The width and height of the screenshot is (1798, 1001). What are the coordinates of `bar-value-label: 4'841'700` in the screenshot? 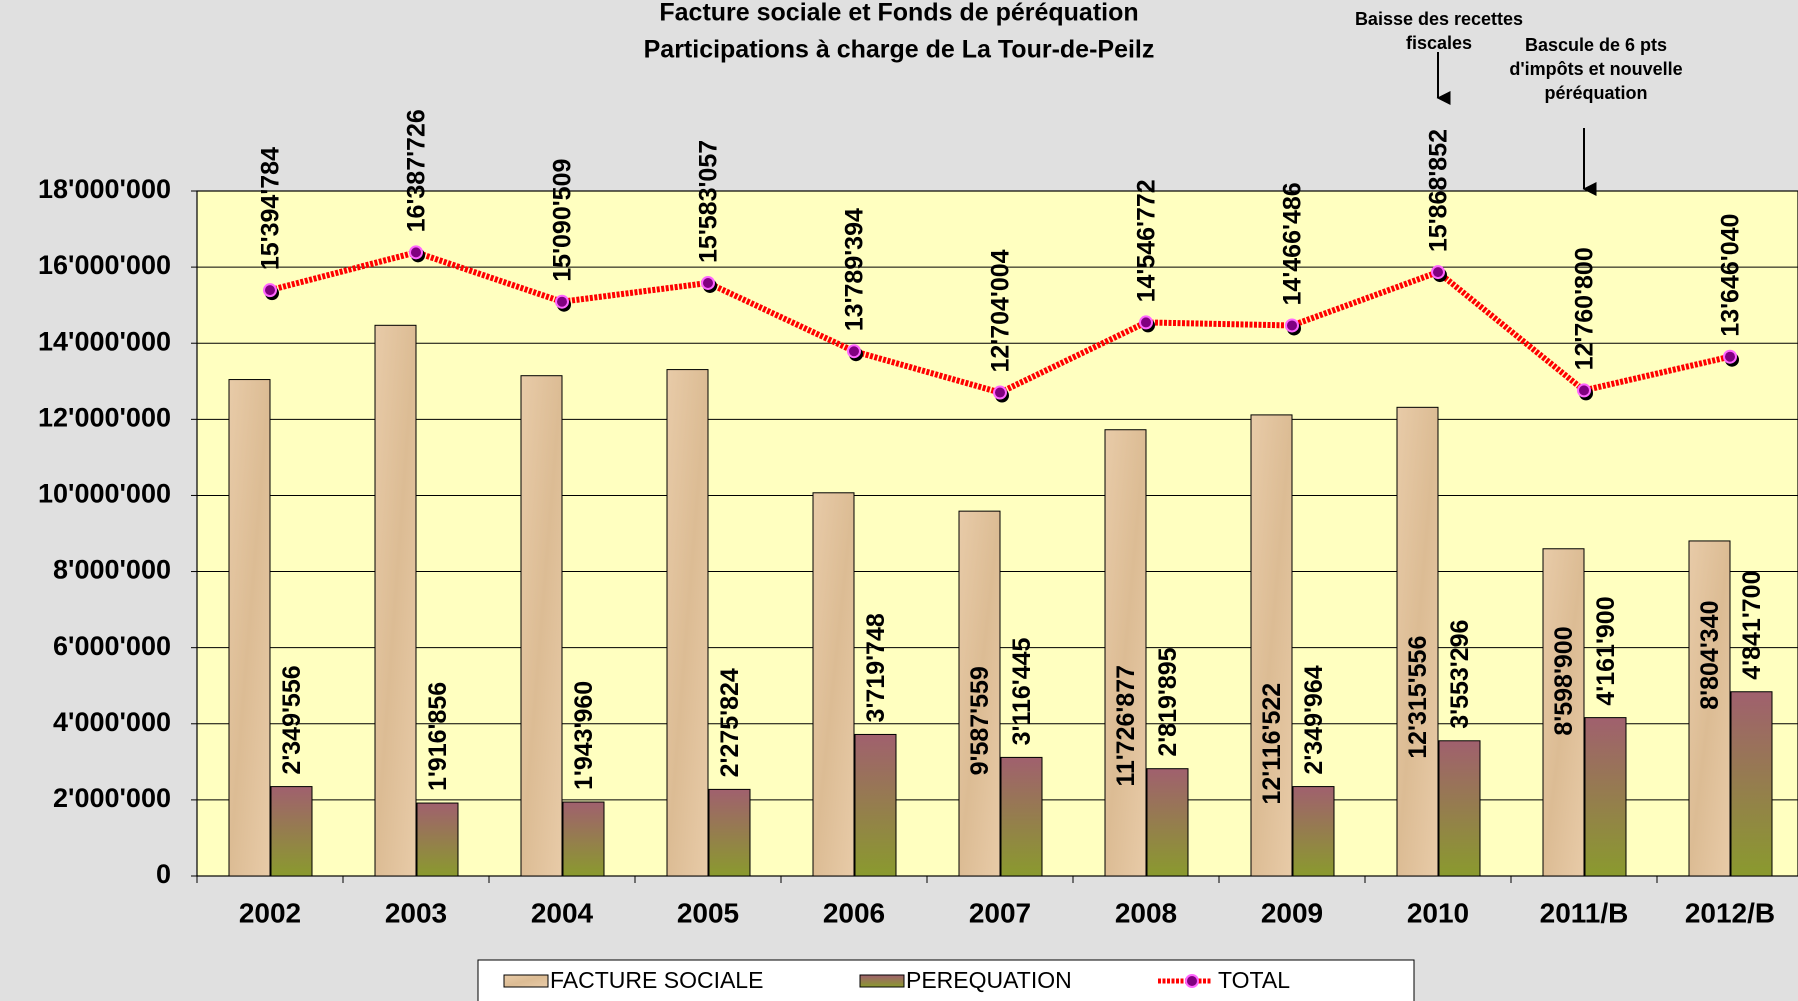 It's located at (1752, 625).